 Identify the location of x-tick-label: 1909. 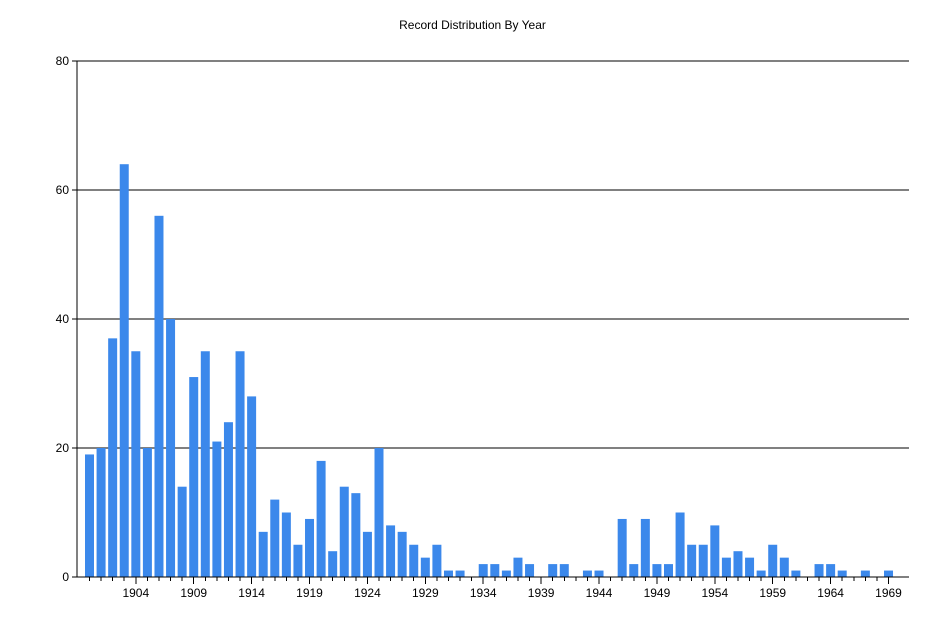
(193, 593).